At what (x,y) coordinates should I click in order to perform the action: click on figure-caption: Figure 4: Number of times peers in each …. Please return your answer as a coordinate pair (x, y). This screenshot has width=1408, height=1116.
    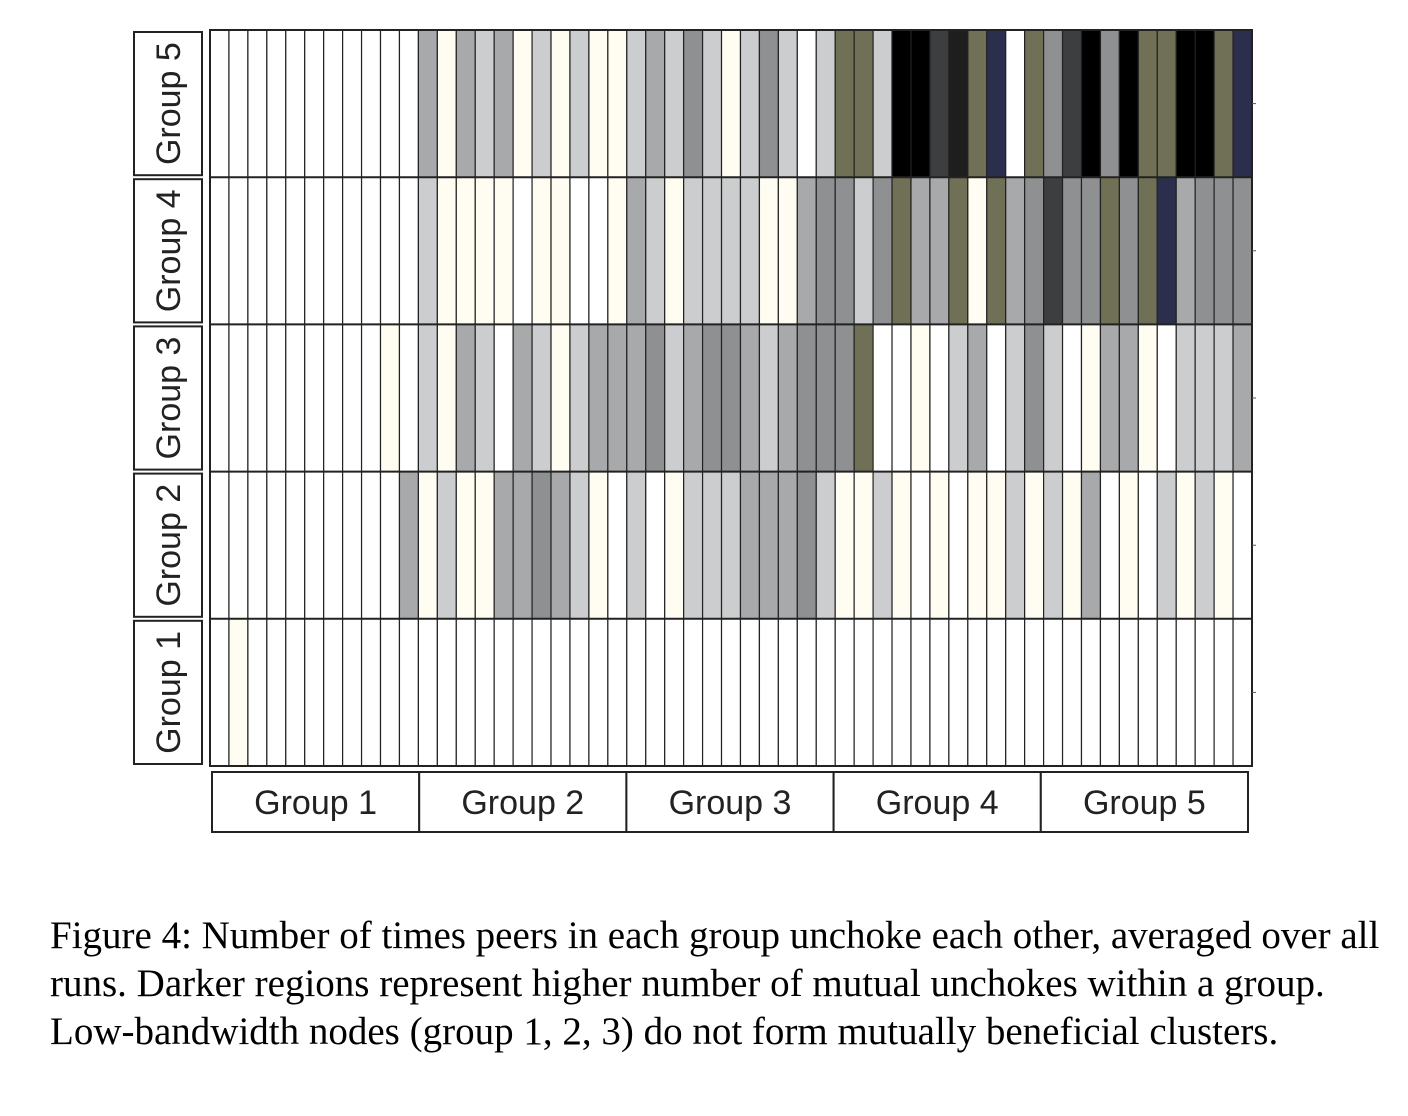
    Looking at the image, I should click on (715, 983).